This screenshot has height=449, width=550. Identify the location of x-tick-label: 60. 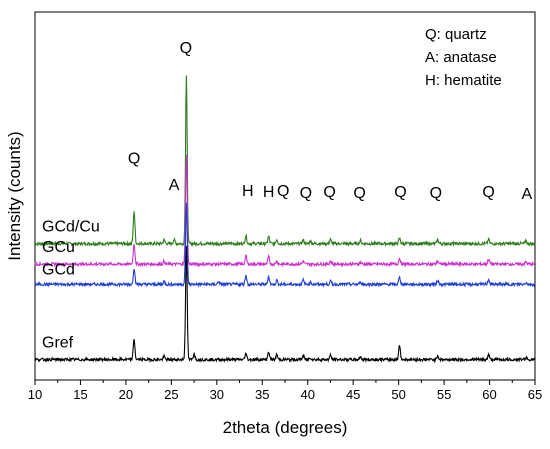
(489, 394).